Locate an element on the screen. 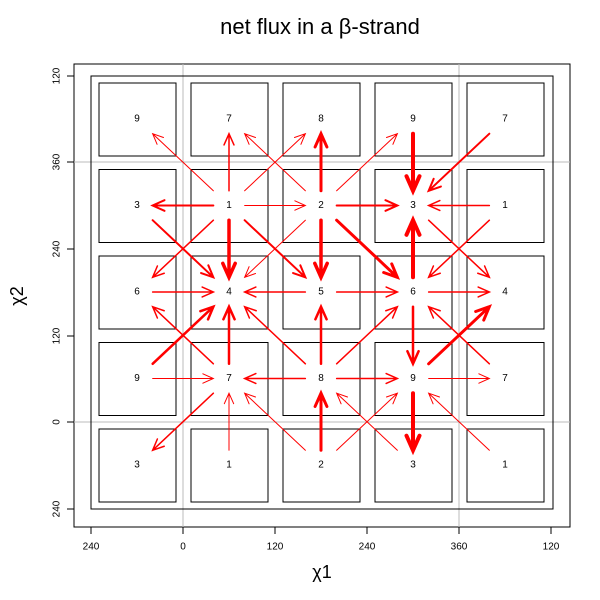 This screenshot has height=600, width=600. x-tick-label: 360 is located at coordinates (459, 547).